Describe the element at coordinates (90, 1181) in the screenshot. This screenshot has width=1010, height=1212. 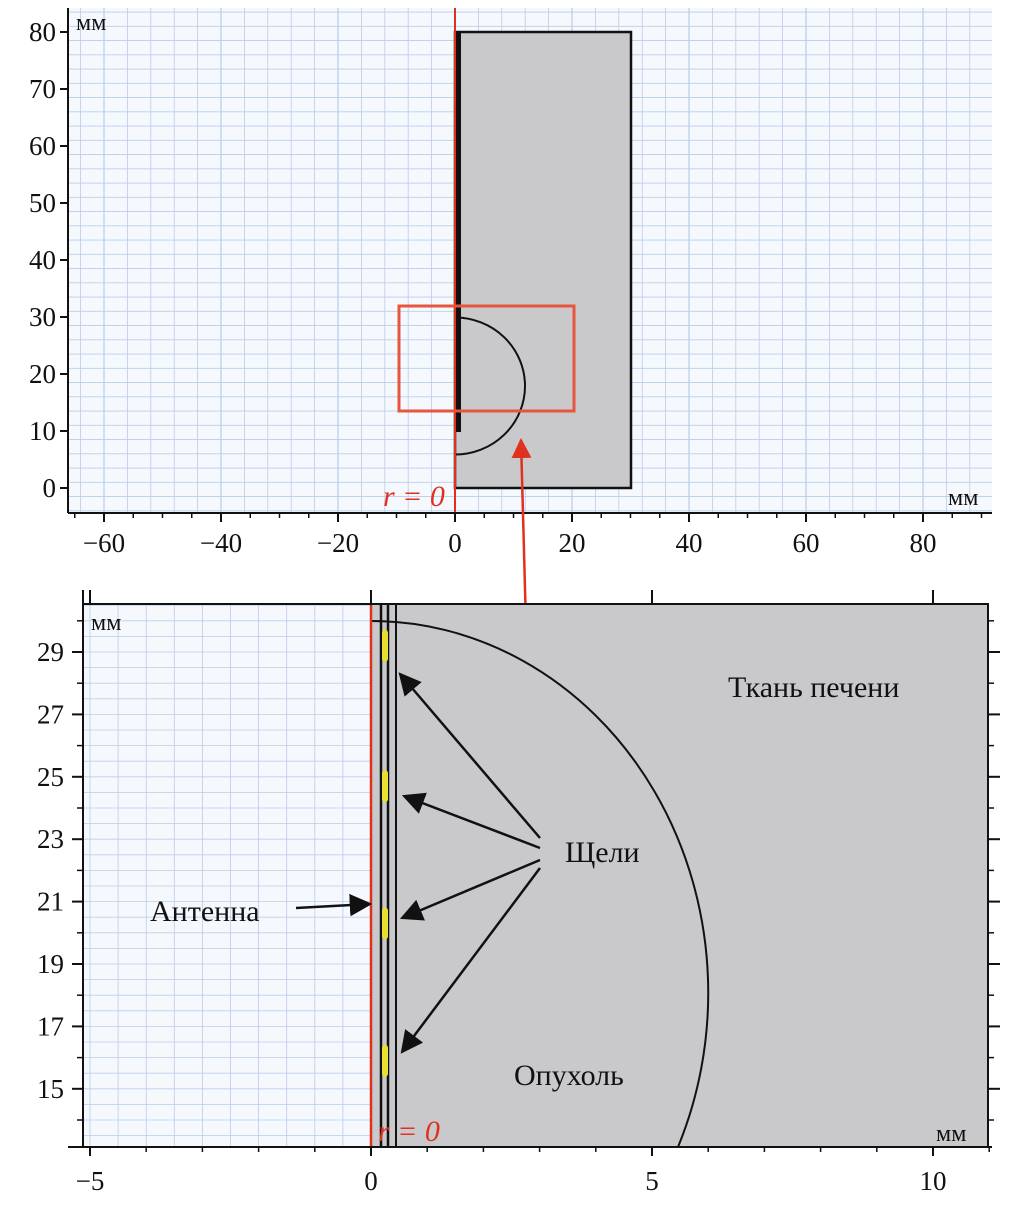
I see `bottom-x-tick-label: −5` at that location.